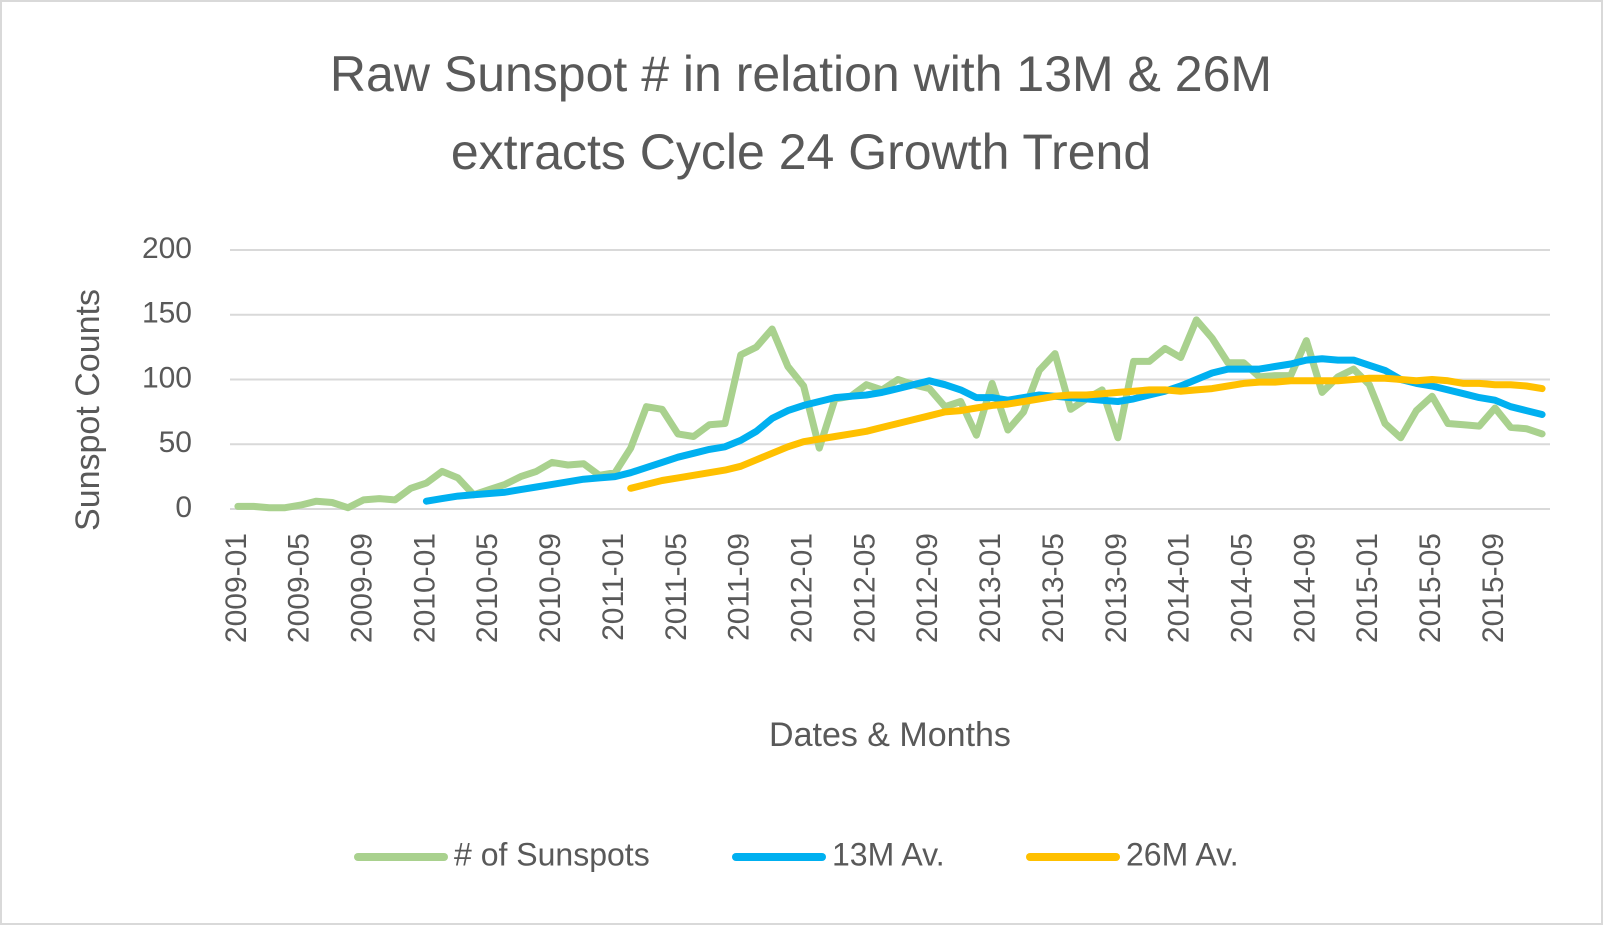 Image resolution: width=1603 pixels, height=925 pixels. Describe the element at coordinates (801, 588) in the screenshot. I see `x-tick-label: 2012-01` at that location.